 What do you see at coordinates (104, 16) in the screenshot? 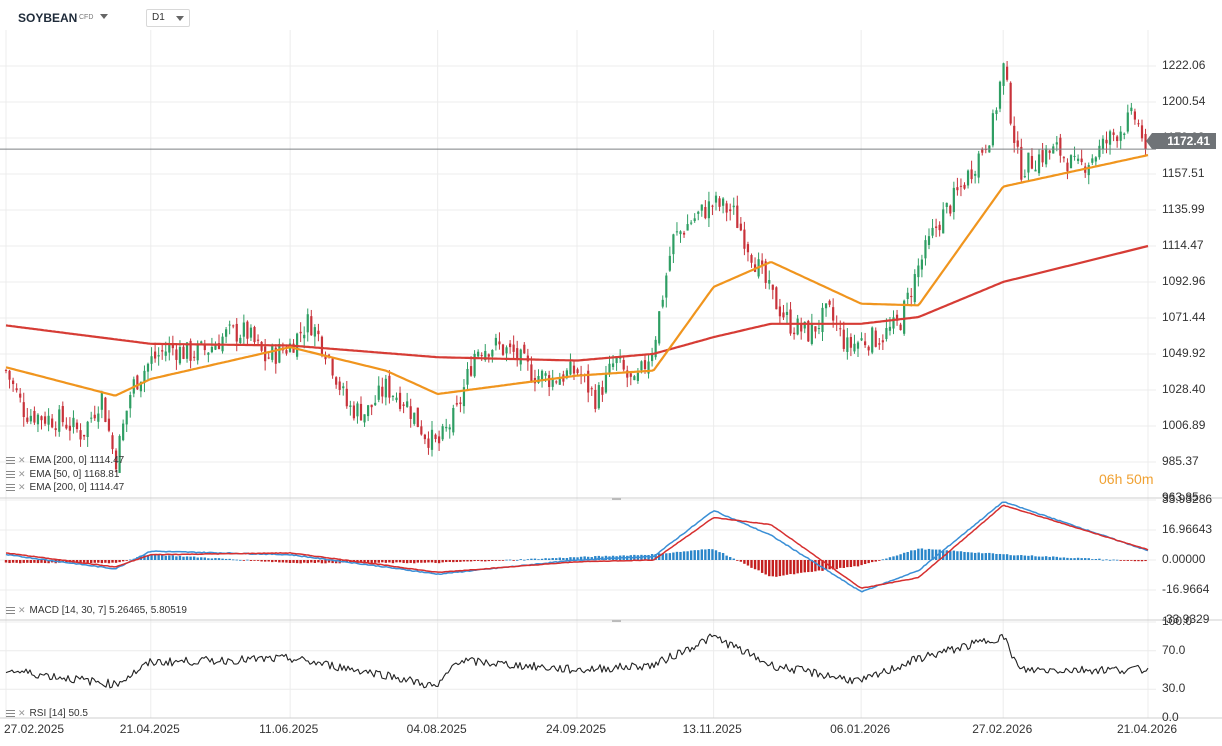
I see `chevron-down-icon` at bounding box center [104, 16].